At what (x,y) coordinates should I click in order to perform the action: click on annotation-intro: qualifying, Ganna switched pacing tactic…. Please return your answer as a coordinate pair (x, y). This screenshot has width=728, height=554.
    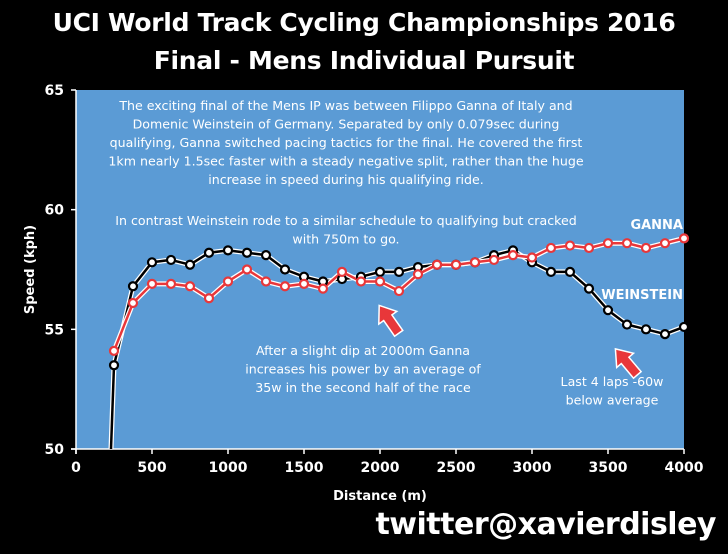
    Looking at the image, I should click on (346, 142).